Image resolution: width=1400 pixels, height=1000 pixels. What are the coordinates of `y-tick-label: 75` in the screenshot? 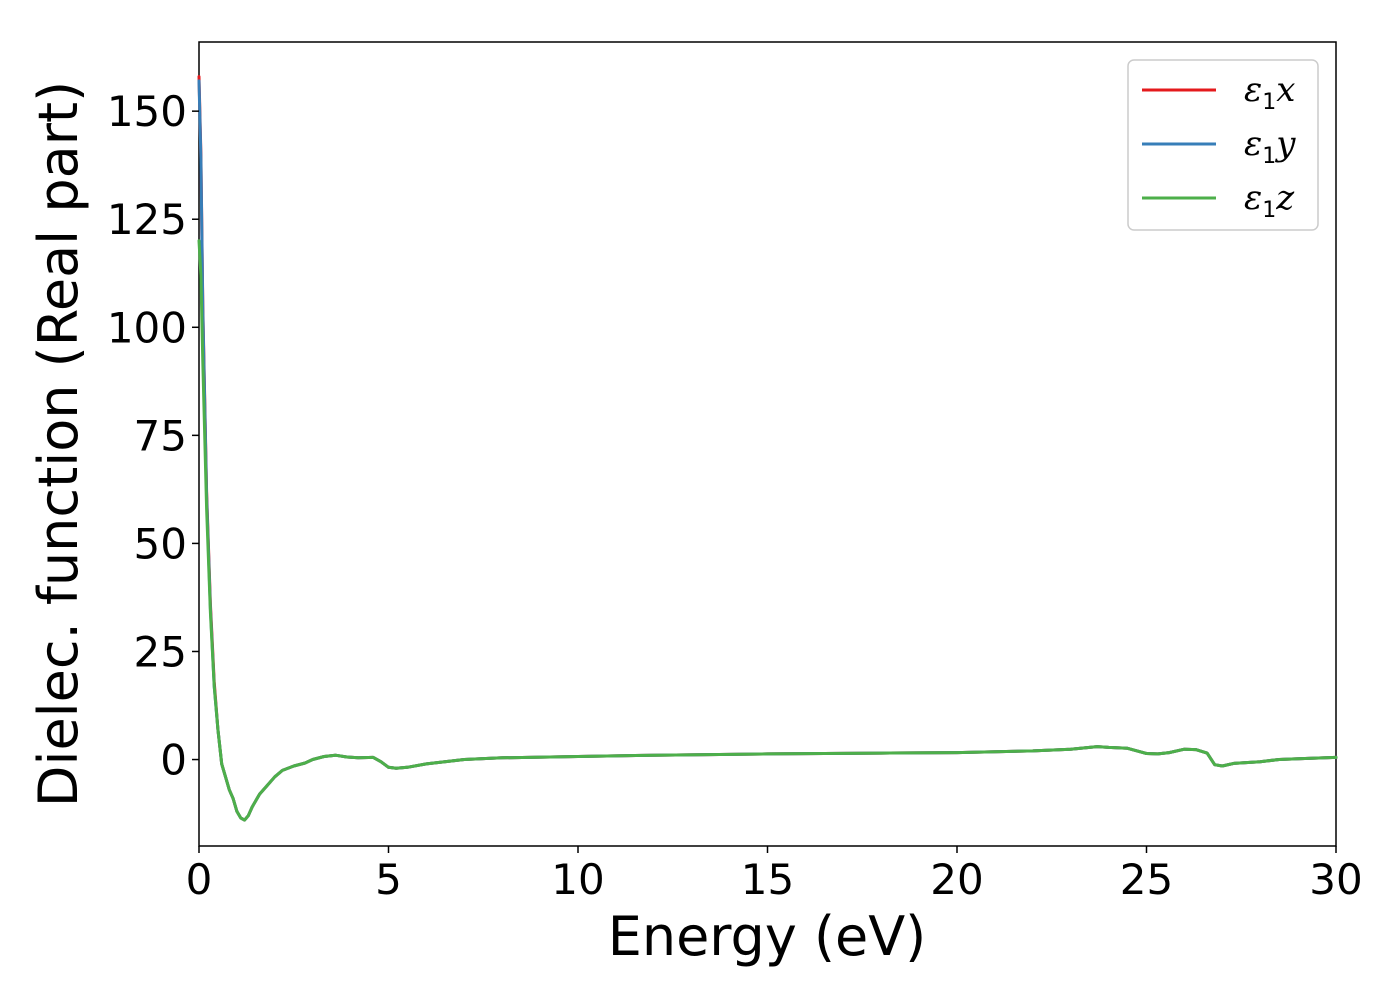 It's located at (160, 435).